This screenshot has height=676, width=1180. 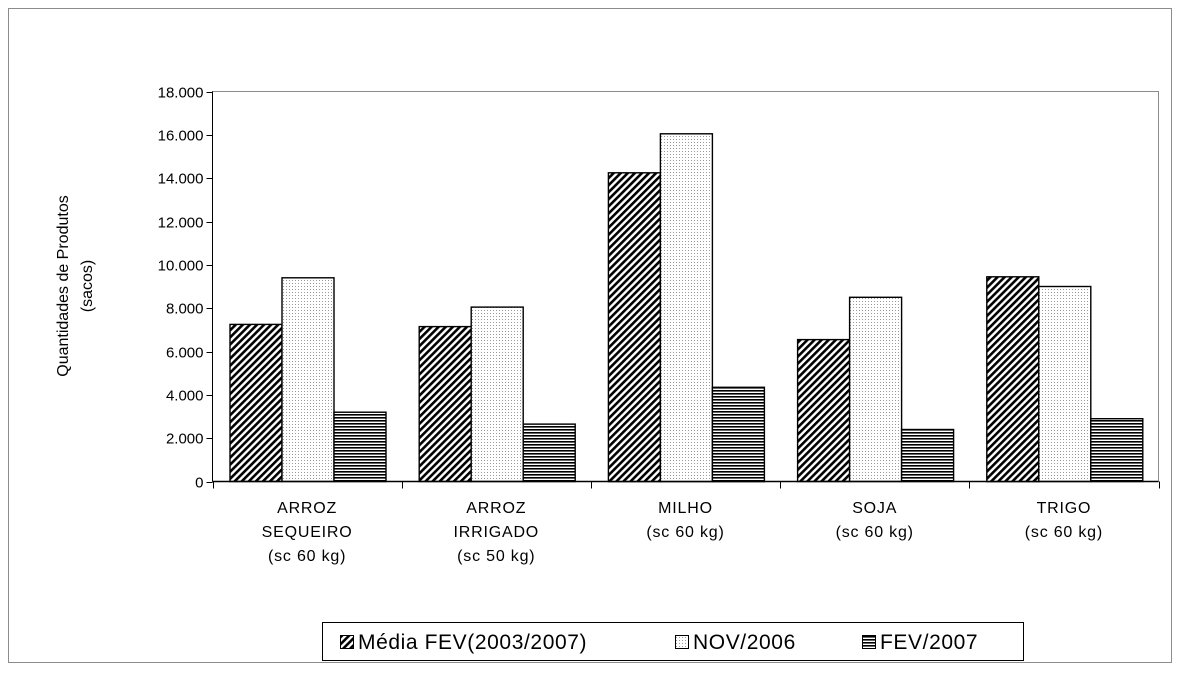 I want to click on legend-label-fev-2007: FEV/2007, so click(x=929, y=642).